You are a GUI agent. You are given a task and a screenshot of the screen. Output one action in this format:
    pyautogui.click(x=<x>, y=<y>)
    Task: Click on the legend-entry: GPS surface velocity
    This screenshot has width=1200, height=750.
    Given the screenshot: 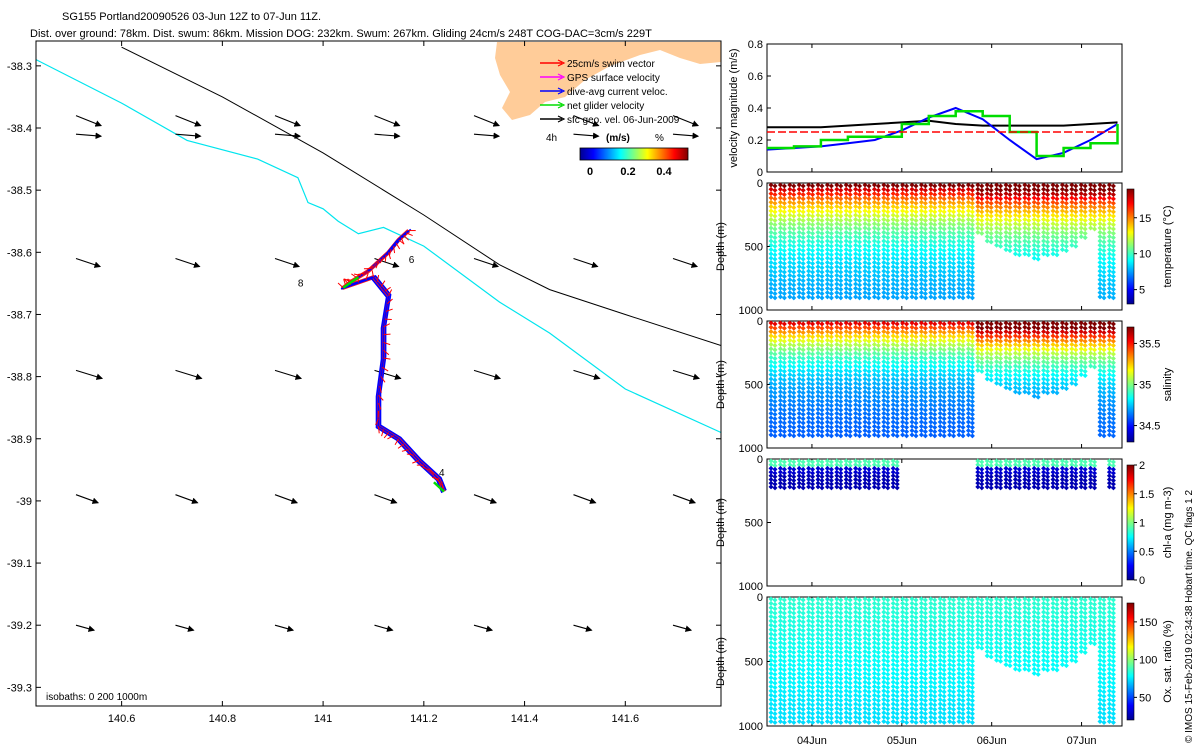 What is the action you would take?
    pyautogui.click(x=613, y=78)
    